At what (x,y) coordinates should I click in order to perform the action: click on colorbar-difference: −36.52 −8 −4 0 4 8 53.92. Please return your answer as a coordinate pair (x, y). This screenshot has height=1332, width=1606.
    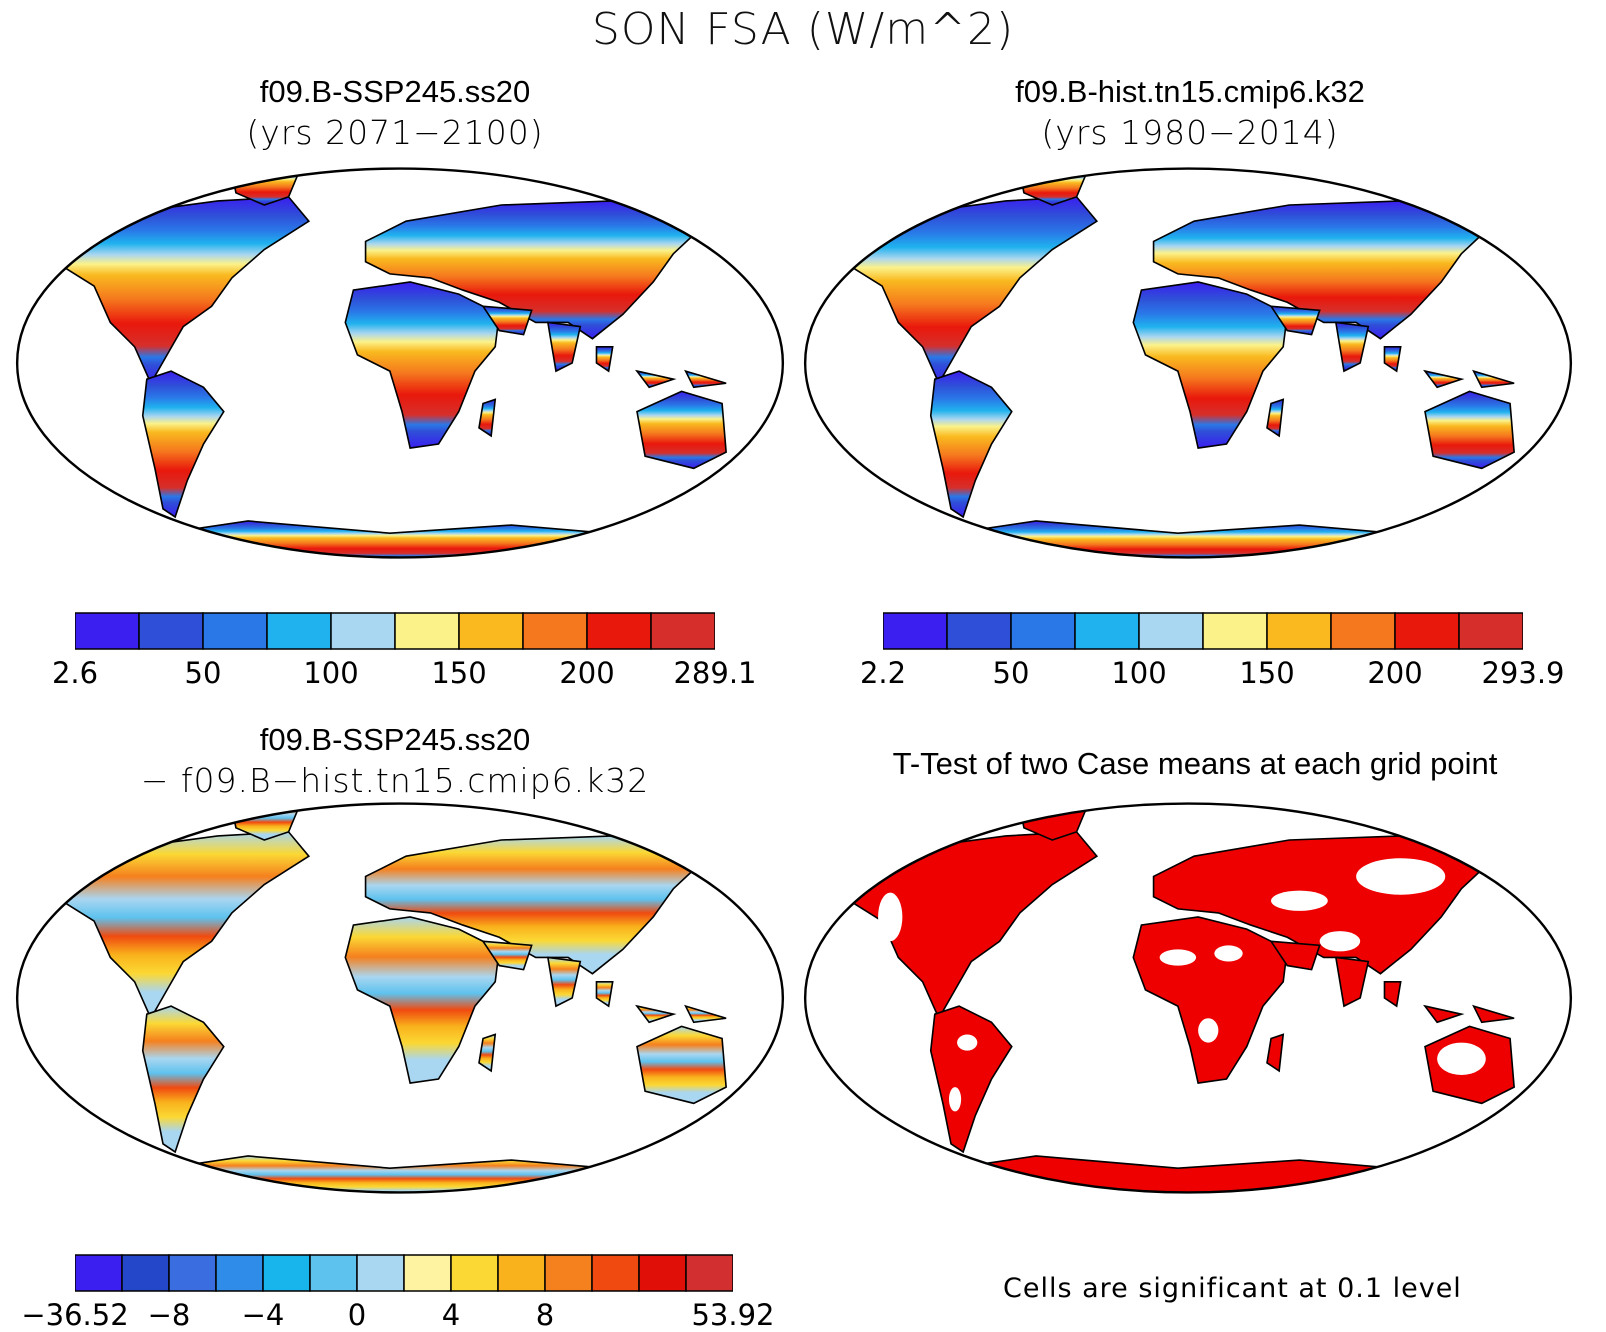
    Looking at the image, I should click on (398, 1293).